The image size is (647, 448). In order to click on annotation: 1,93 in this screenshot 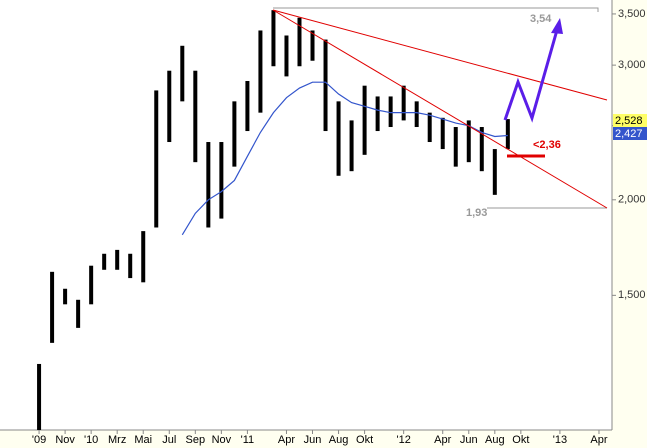, I will do `click(476, 213)`.